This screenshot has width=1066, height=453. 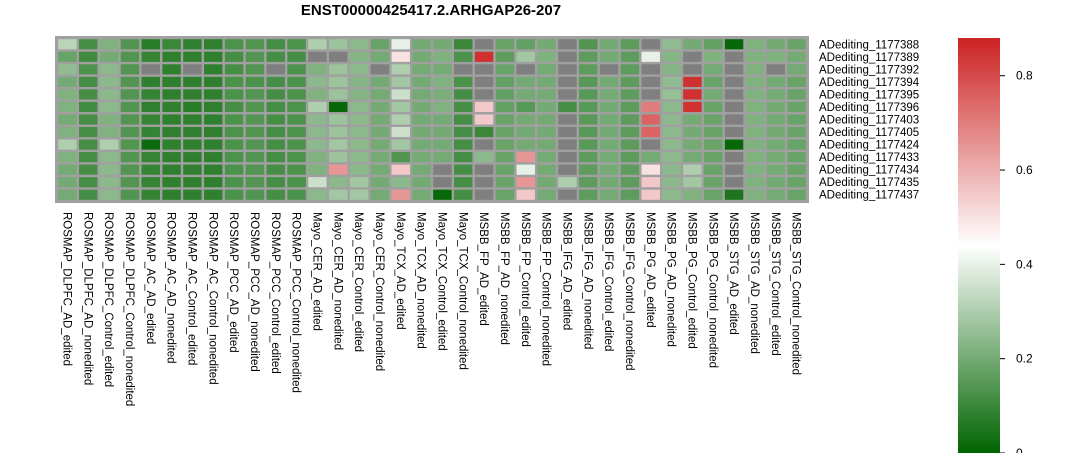 I want to click on column-label: MSBB_PG_AD_edited, so click(x=650, y=270).